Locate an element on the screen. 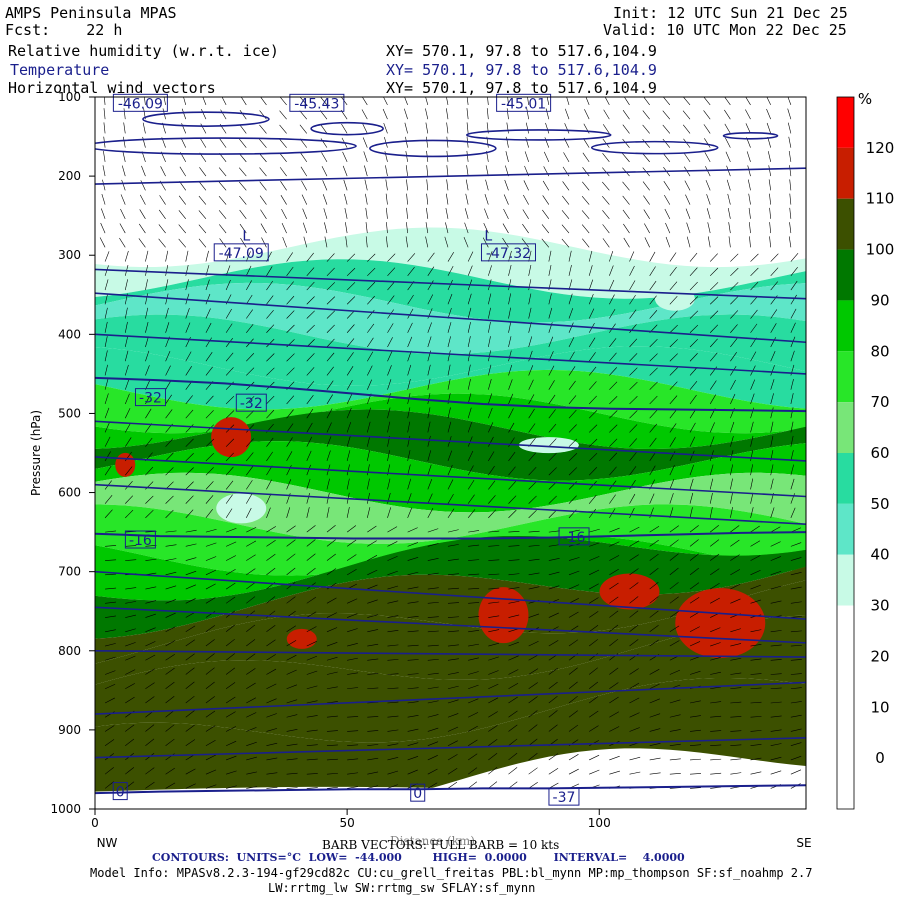  x-tick-label: 0 is located at coordinates (95, 823).